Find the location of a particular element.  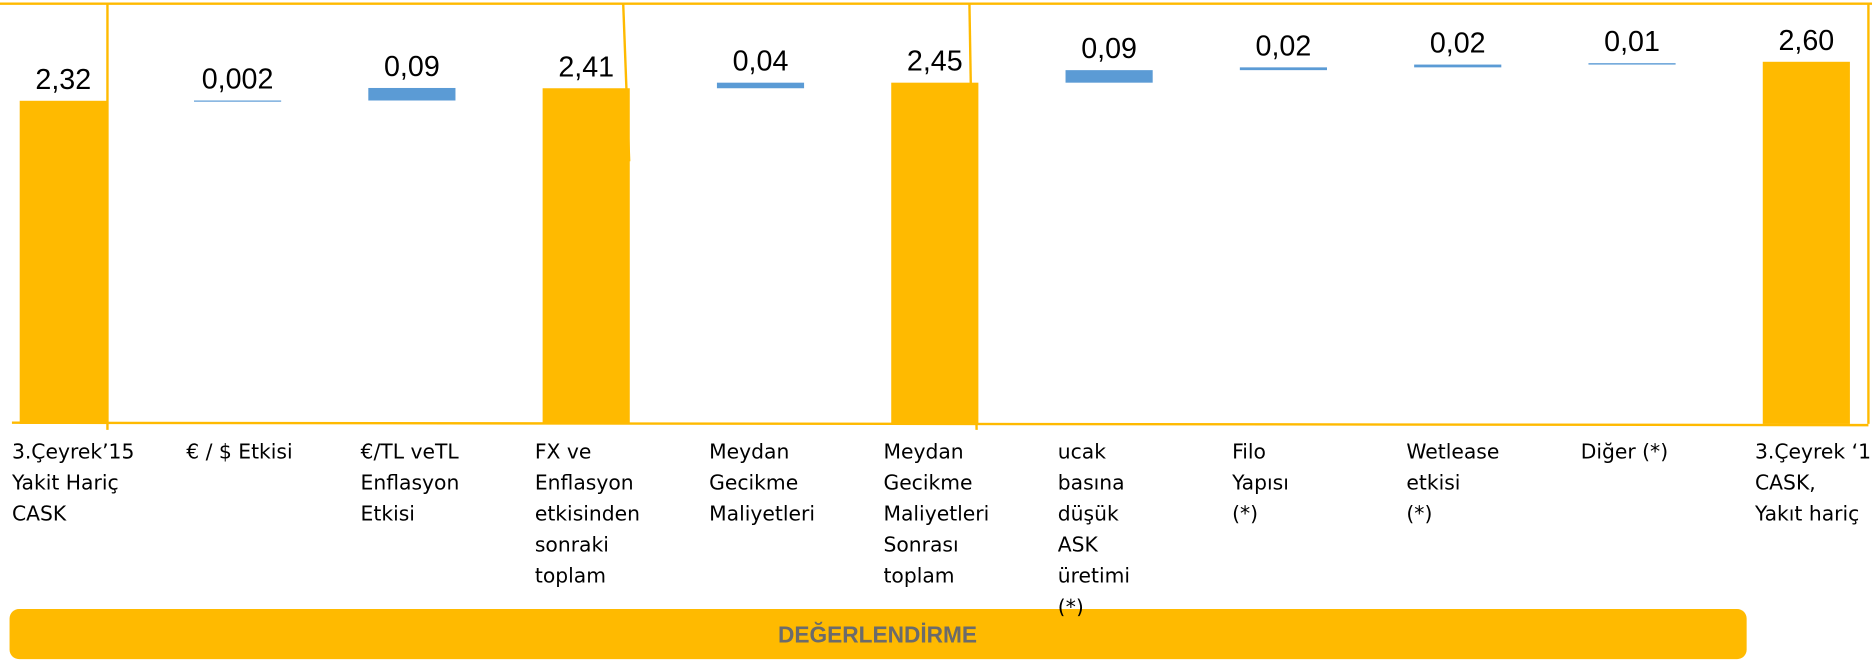

category-label-box: Wetlease etkisi (*) is located at coordinates (1453, 483).